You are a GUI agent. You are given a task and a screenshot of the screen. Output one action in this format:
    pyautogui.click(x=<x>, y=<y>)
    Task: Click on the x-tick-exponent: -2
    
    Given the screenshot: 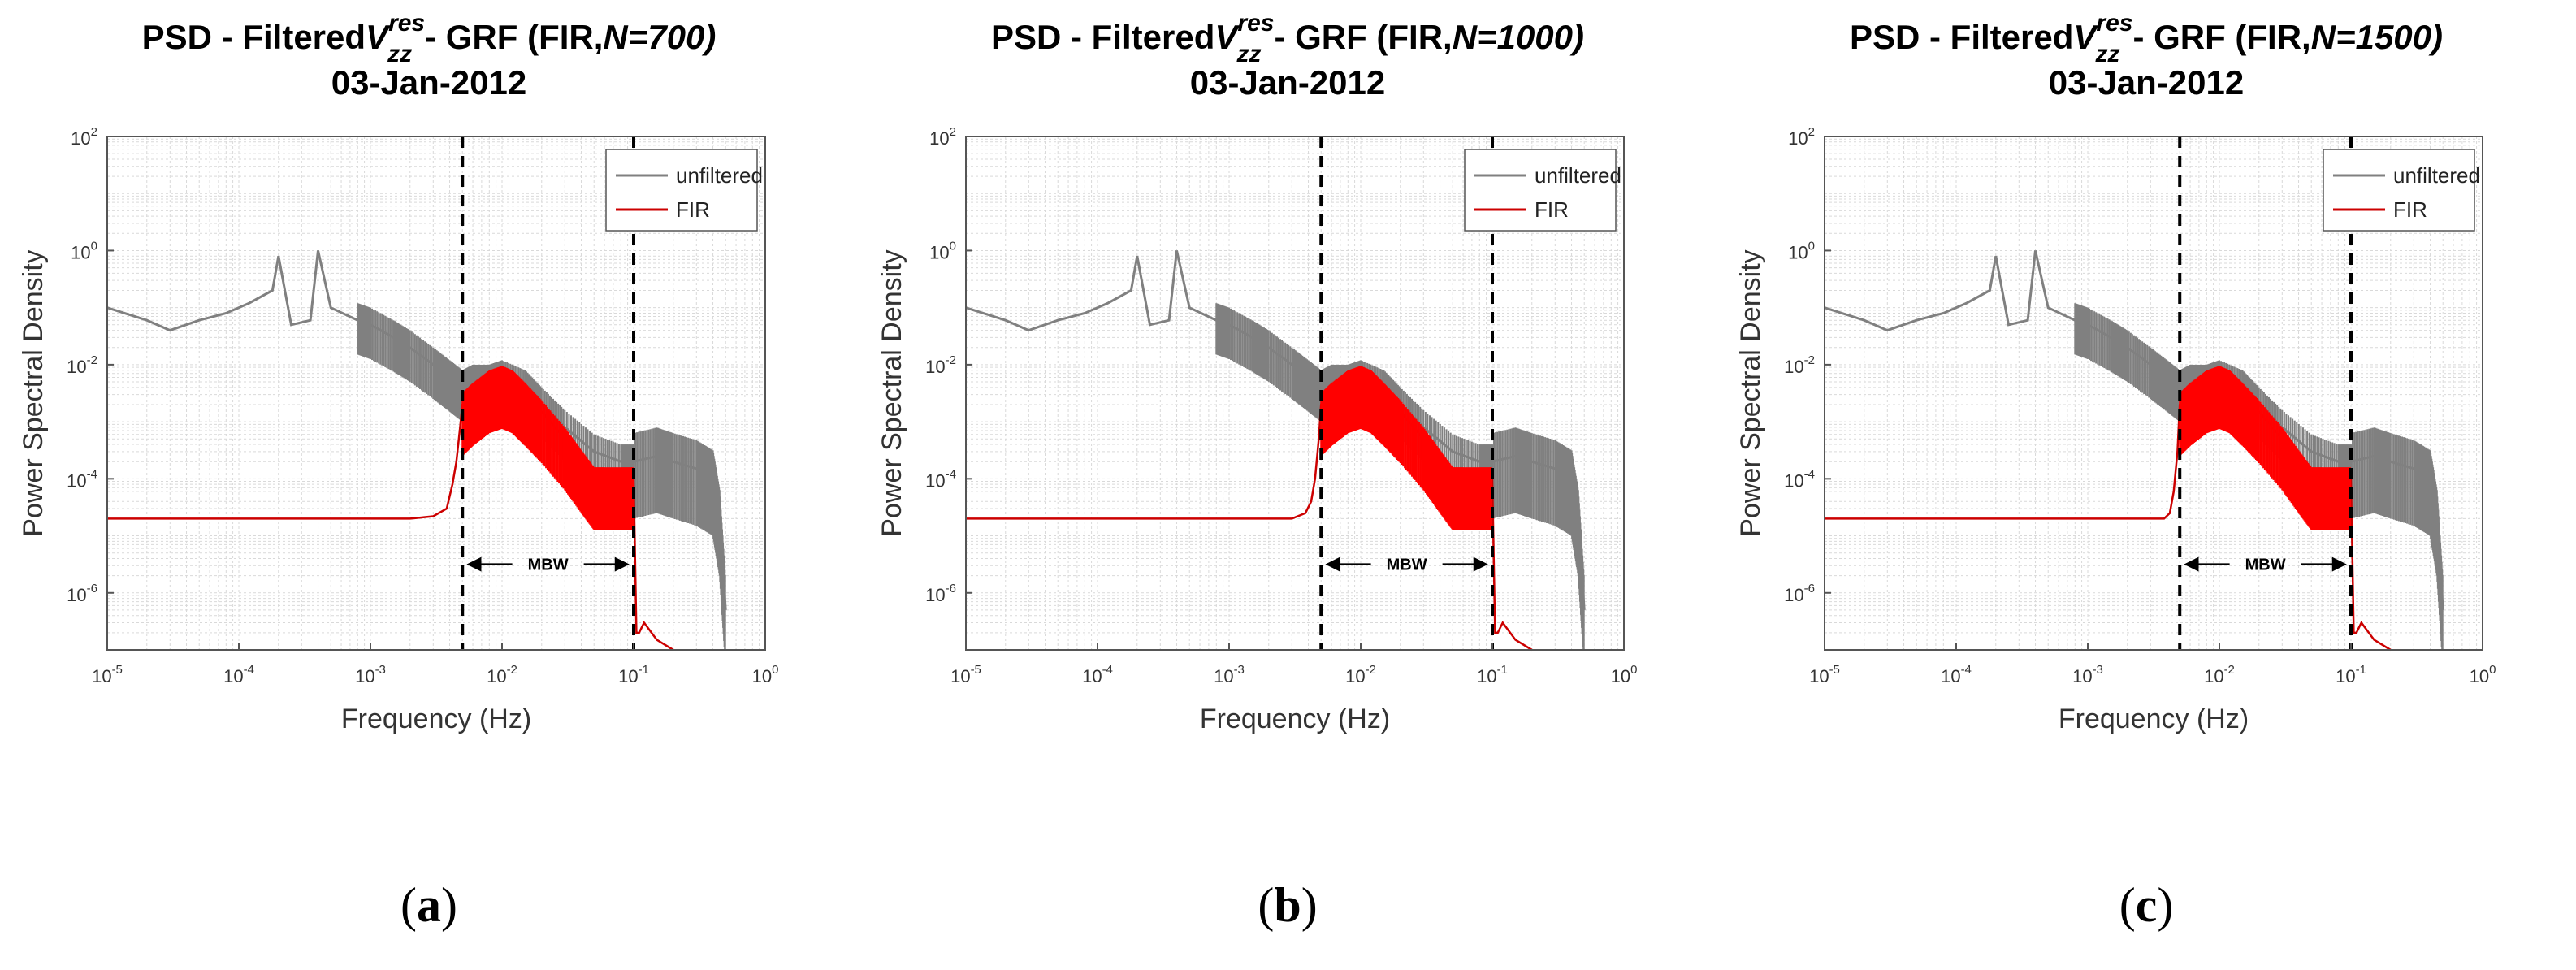 What is the action you would take?
    pyautogui.click(x=512, y=670)
    